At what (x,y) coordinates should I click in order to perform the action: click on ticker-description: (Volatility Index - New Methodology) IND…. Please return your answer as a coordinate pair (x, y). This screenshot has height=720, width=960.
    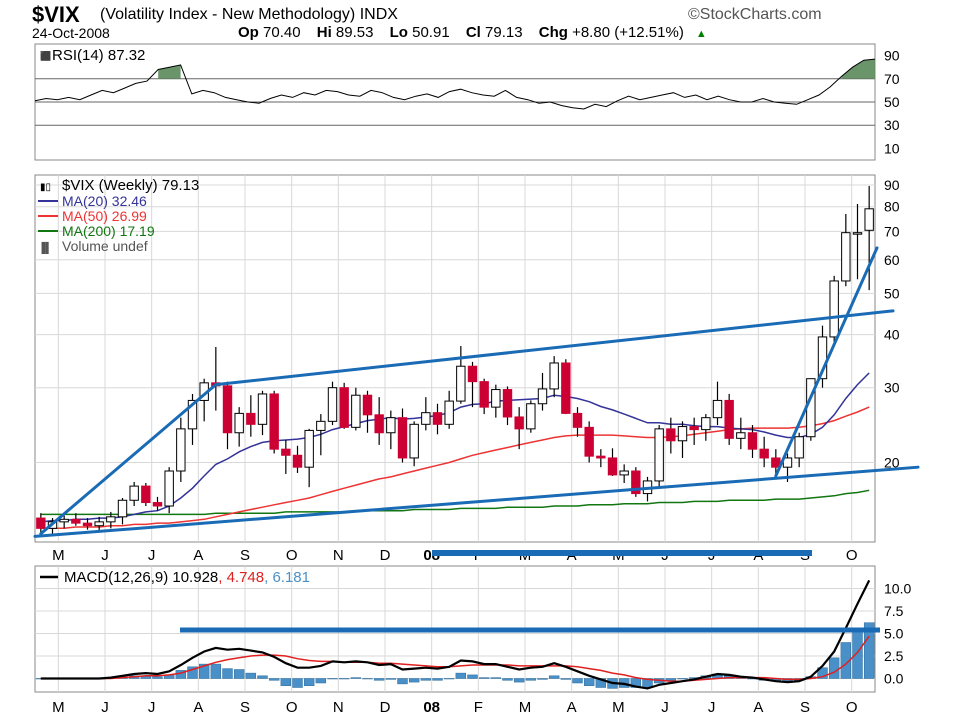
    Looking at the image, I should click on (249, 14).